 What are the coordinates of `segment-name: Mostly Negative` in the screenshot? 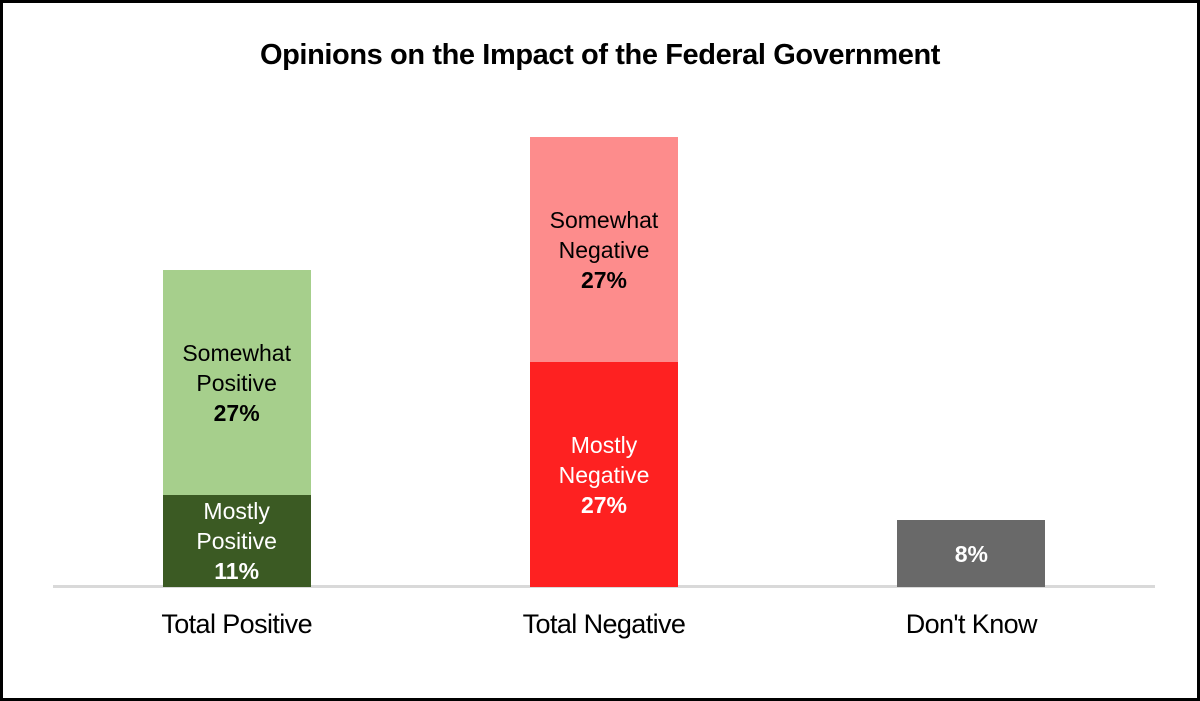 It's located at (604, 459).